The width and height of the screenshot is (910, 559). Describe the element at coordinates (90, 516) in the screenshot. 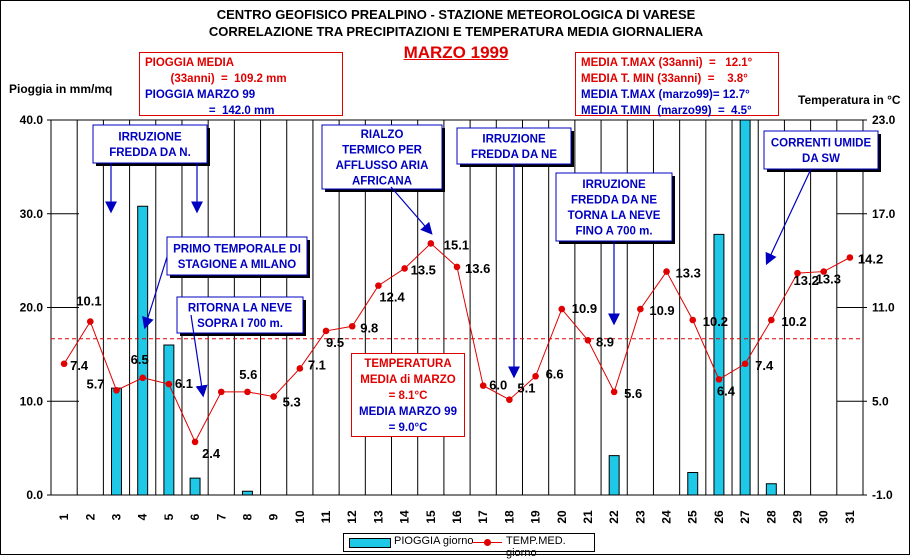

I see `day-tick-label: 2` at that location.